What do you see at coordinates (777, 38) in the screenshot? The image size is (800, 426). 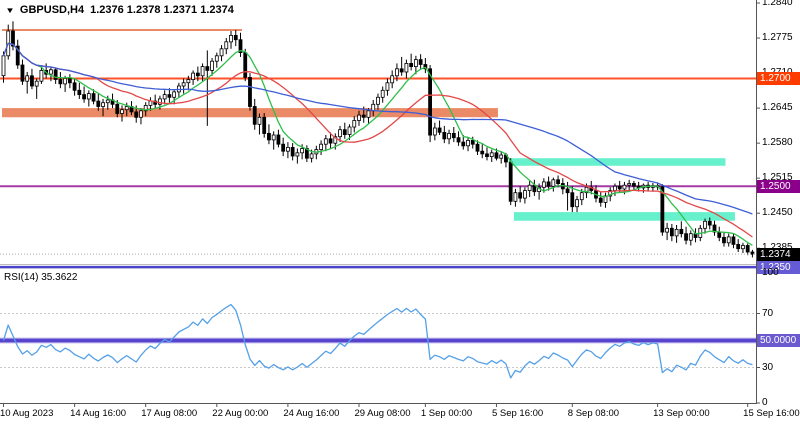 I see `price-axis-label: 1.2775` at bounding box center [777, 38].